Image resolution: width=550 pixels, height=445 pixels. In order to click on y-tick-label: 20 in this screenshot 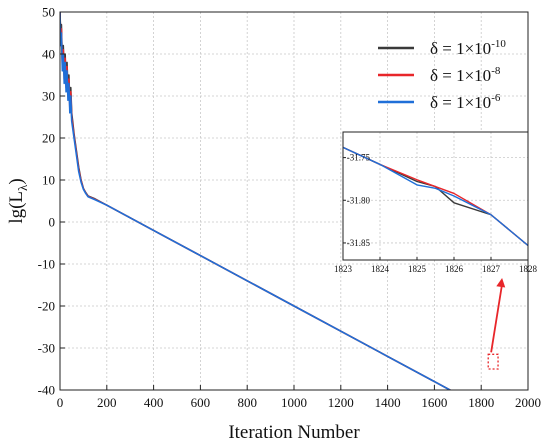, I will do `click(48, 138)`.